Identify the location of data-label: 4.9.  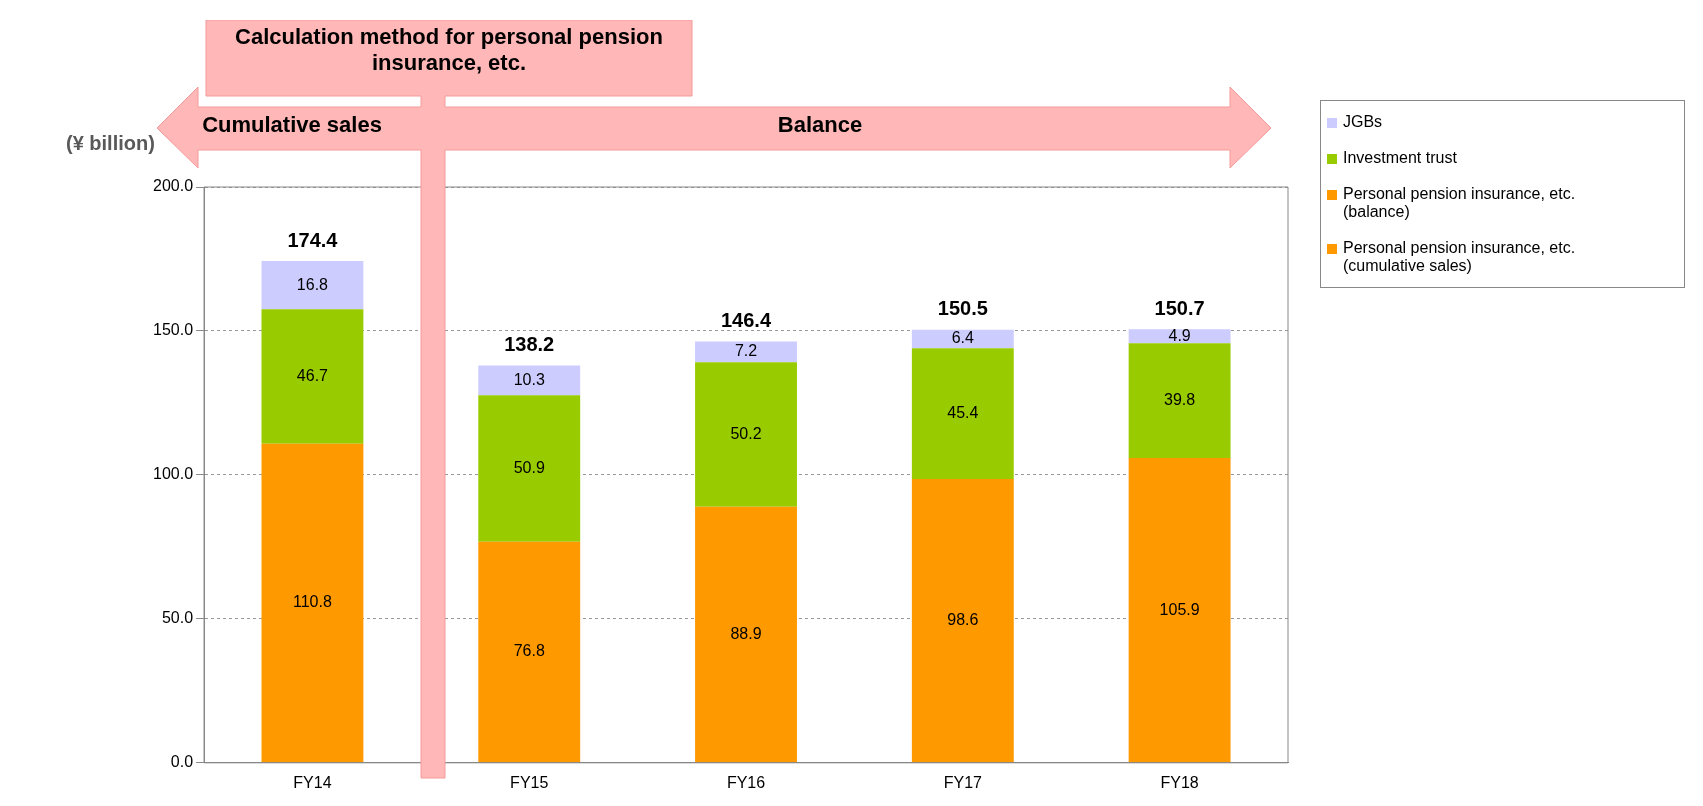
(1179, 335).